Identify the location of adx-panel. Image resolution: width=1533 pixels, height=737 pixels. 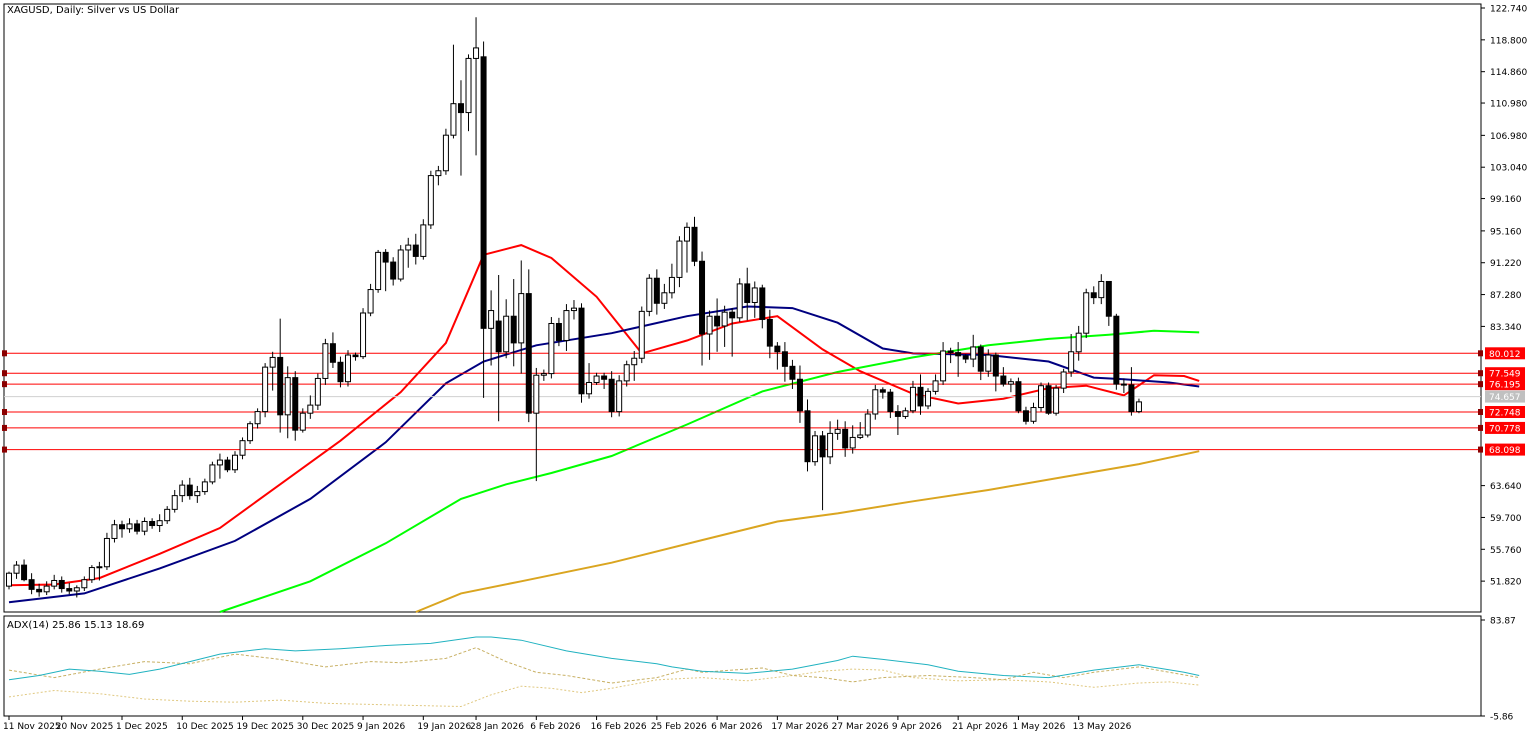
(742, 666).